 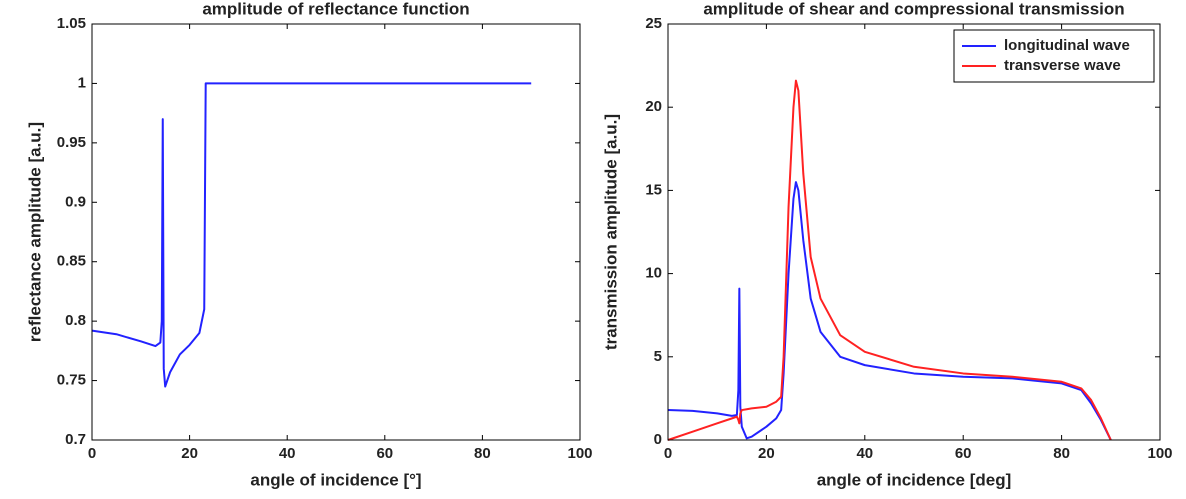 What do you see at coordinates (658, 356) in the screenshot?
I see `y-tick-label: 5` at bounding box center [658, 356].